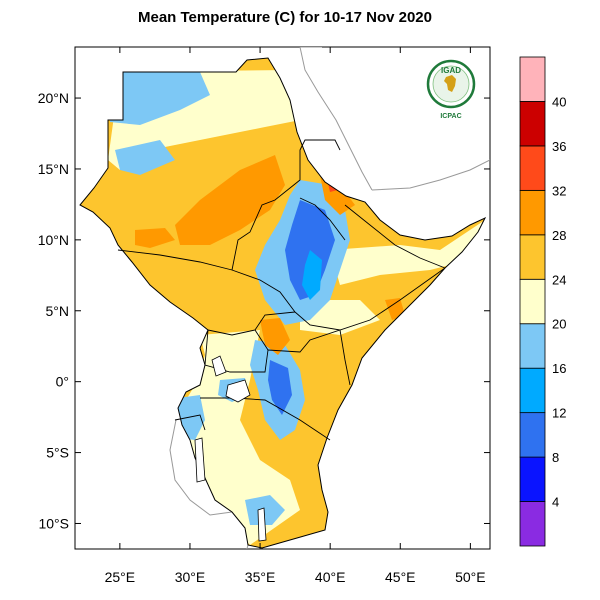  What do you see at coordinates (559, 279) in the screenshot?
I see `colorbar-label: 24` at bounding box center [559, 279].